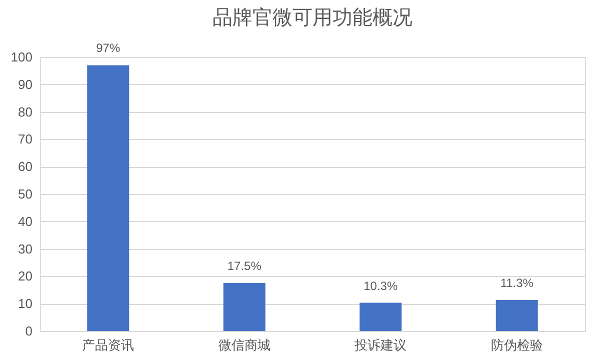 The height and width of the screenshot is (360, 600). What do you see at coordinates (516, 345) in the screenshot?
I see `x-tick-label: 防伪检验` at bounding box center [516, 345].